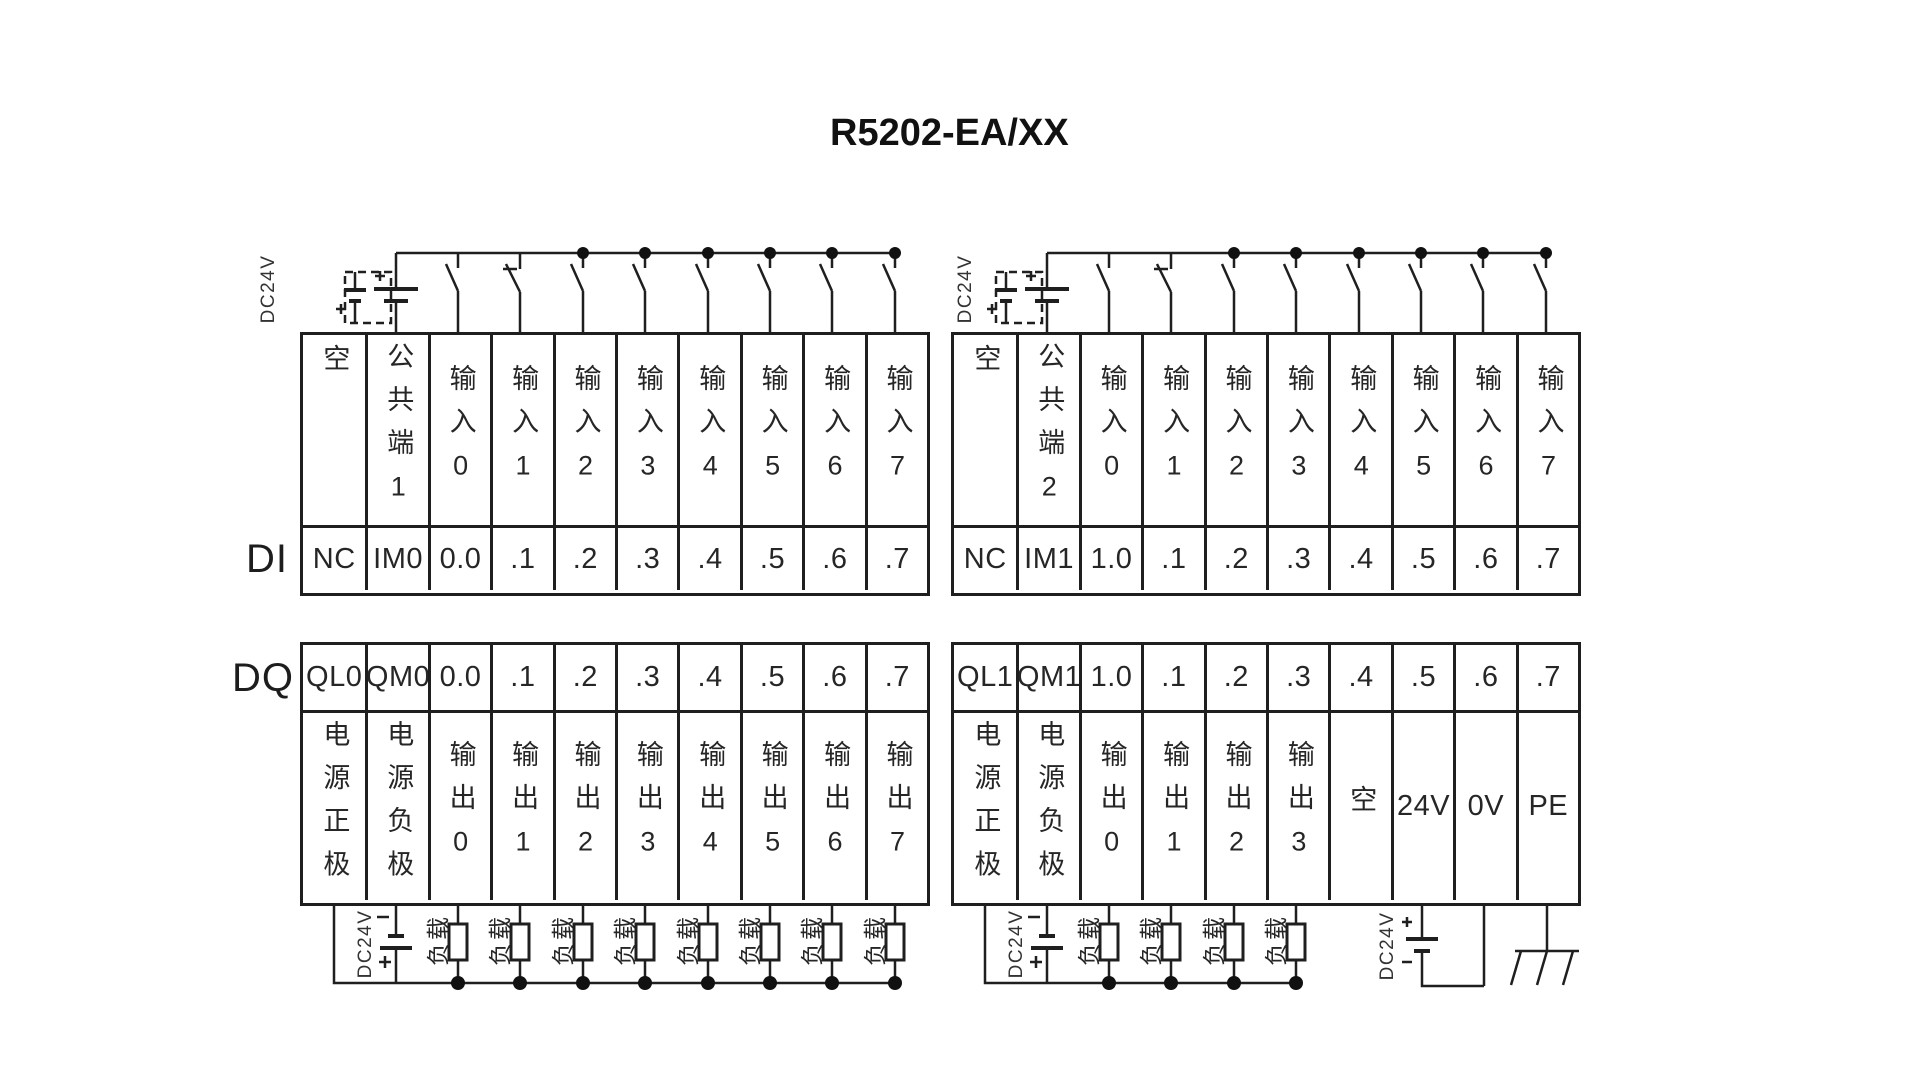  I want to click on table-cell: 输出4, so click(708, 805).